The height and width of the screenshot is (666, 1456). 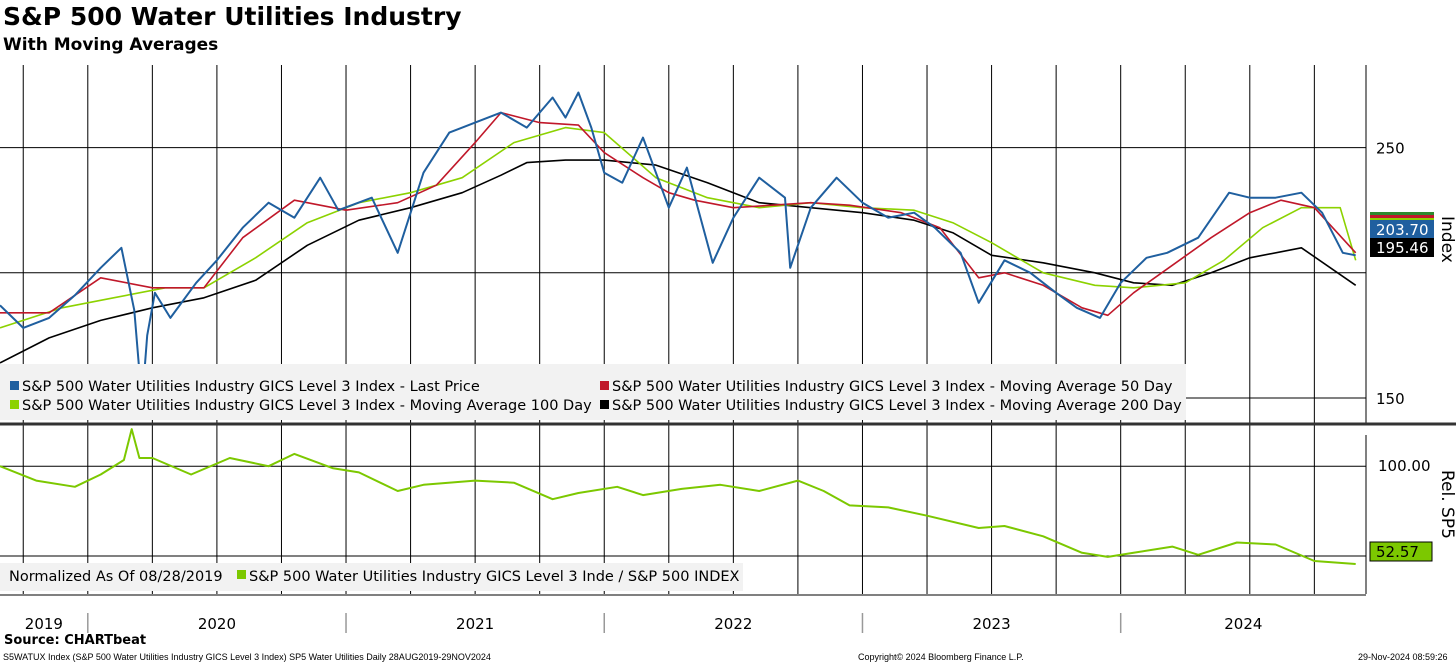 I want to click on x-tick-label: 2023, so click(x=991, y=624).